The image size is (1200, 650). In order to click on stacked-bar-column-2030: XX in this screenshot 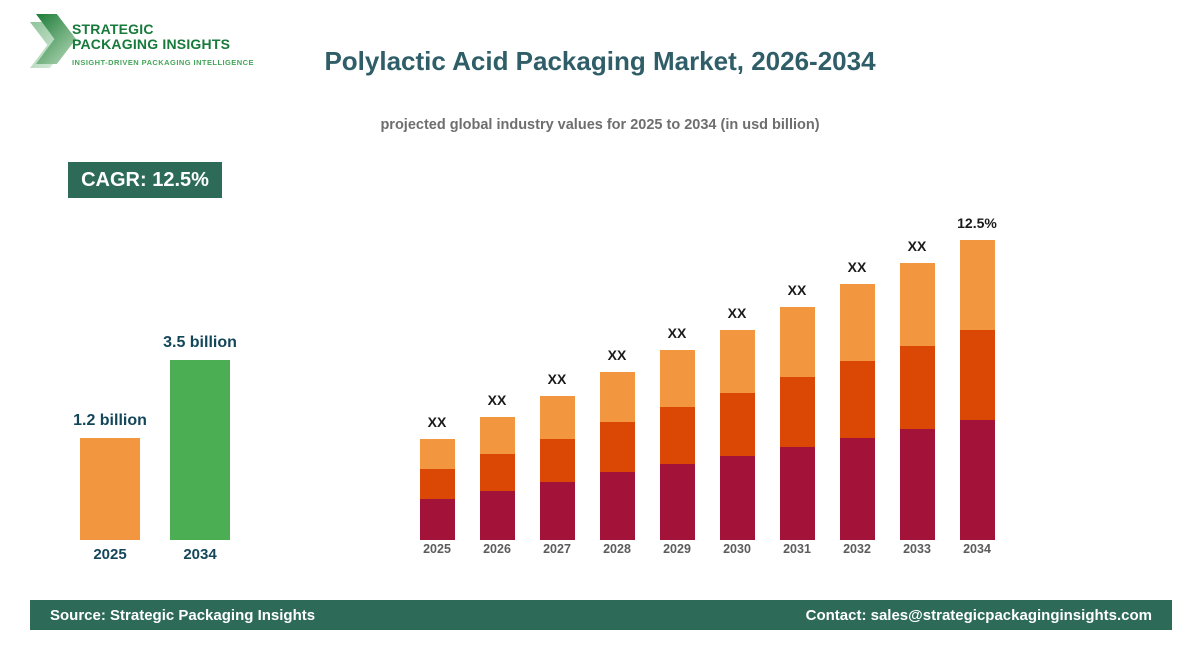, I will do `click(737, 422)`.